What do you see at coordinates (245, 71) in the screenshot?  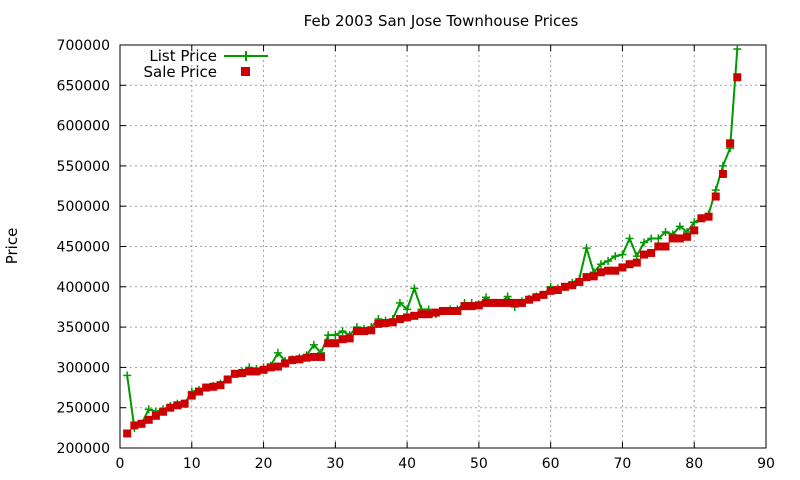 I see `legend-marker-sale-price` at bounding box center [245, 71].